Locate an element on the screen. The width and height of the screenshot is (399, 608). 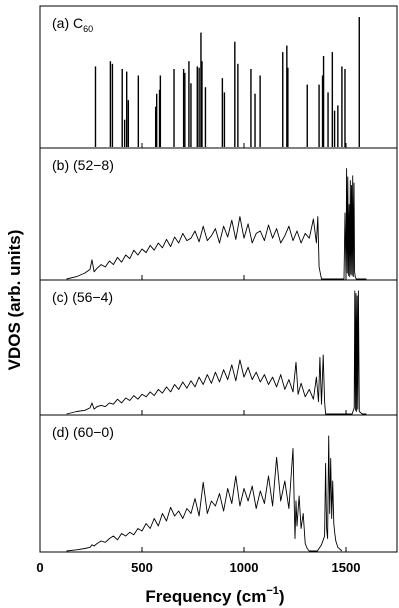
x-tick-labels: 0 500 1000 1500 is located at coordinates (198, 567).